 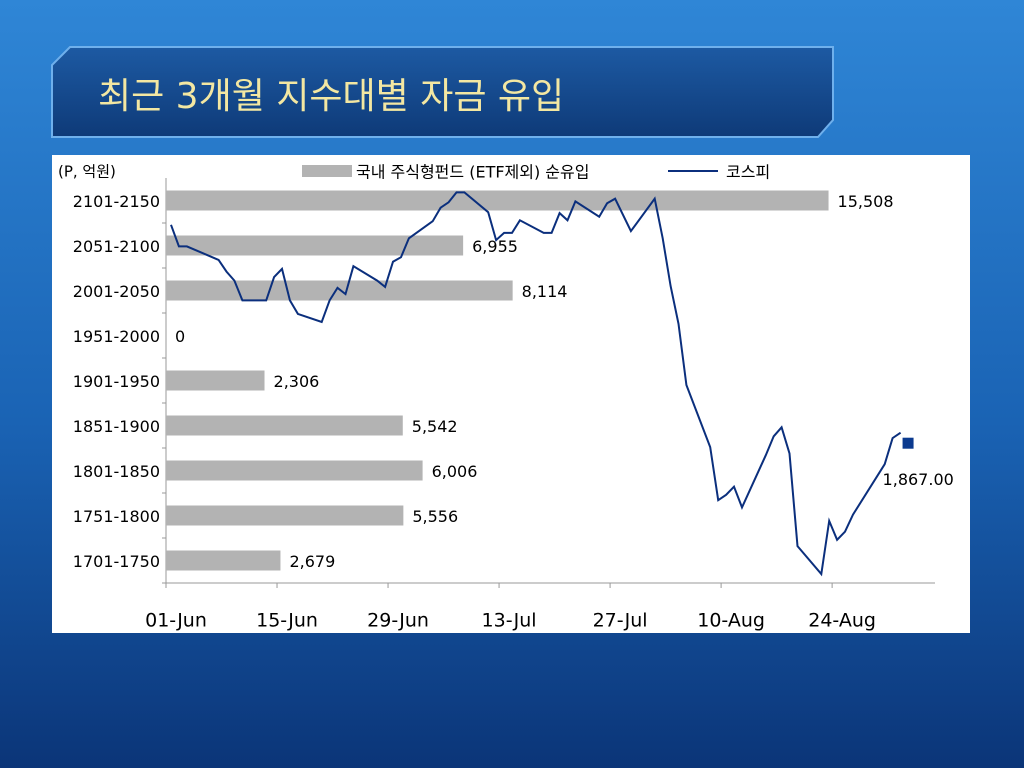 I want to click on bar-value-label: 5,556, so click(x=435, y=516).